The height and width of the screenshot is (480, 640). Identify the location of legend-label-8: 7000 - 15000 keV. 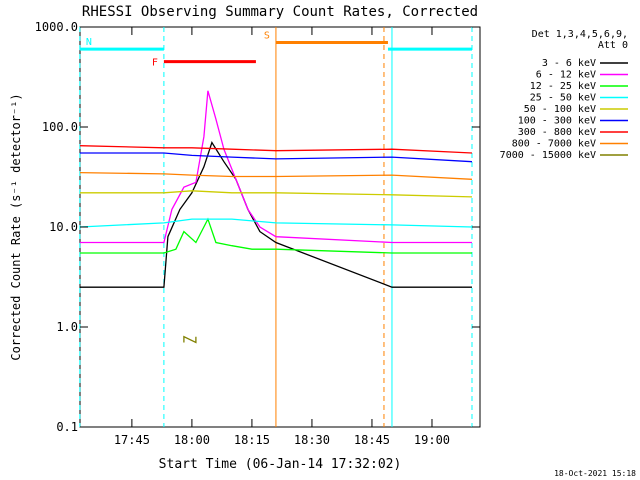
(548, 155).